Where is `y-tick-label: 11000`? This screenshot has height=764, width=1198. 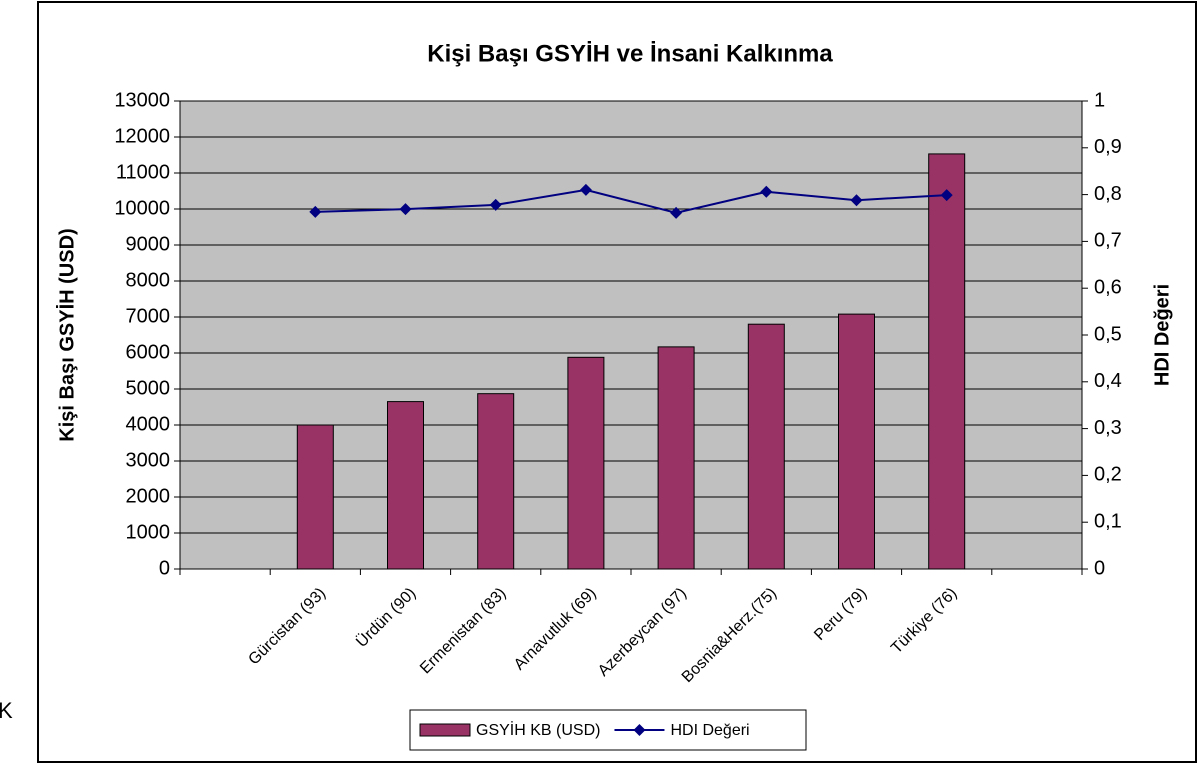
y-tick-label: 11000 is located at coordinates (143, 172).